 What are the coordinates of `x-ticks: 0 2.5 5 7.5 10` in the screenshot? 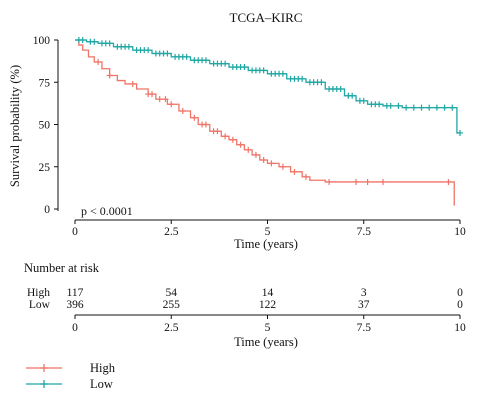 It's located at (269, 229).